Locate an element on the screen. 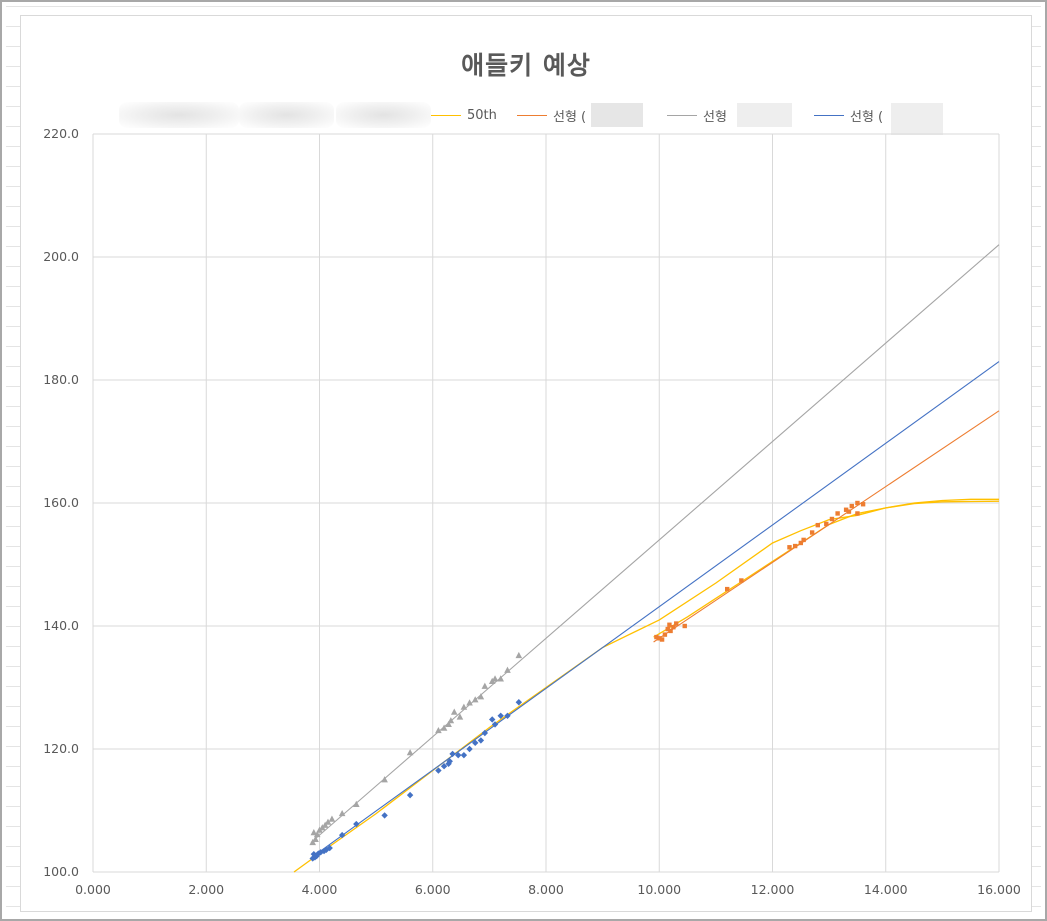 This screenshot has width=1047, height=921. y-tick-label: 160.0 is located at coordinates (61, 502).